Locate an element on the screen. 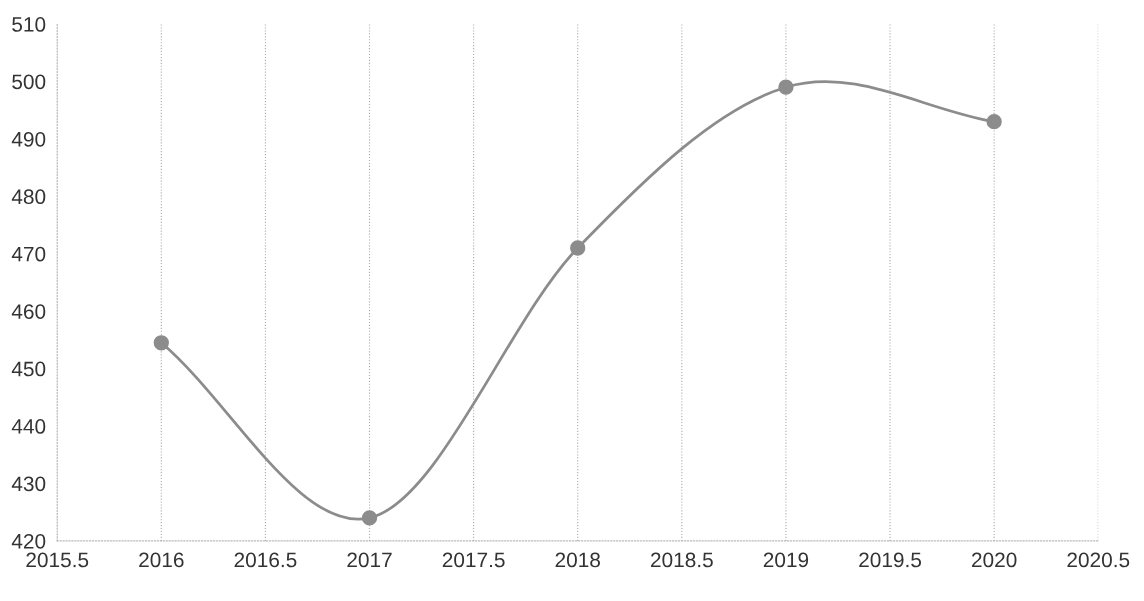  x-tick-label: 2015.5 is located at coordinates (57, 560).